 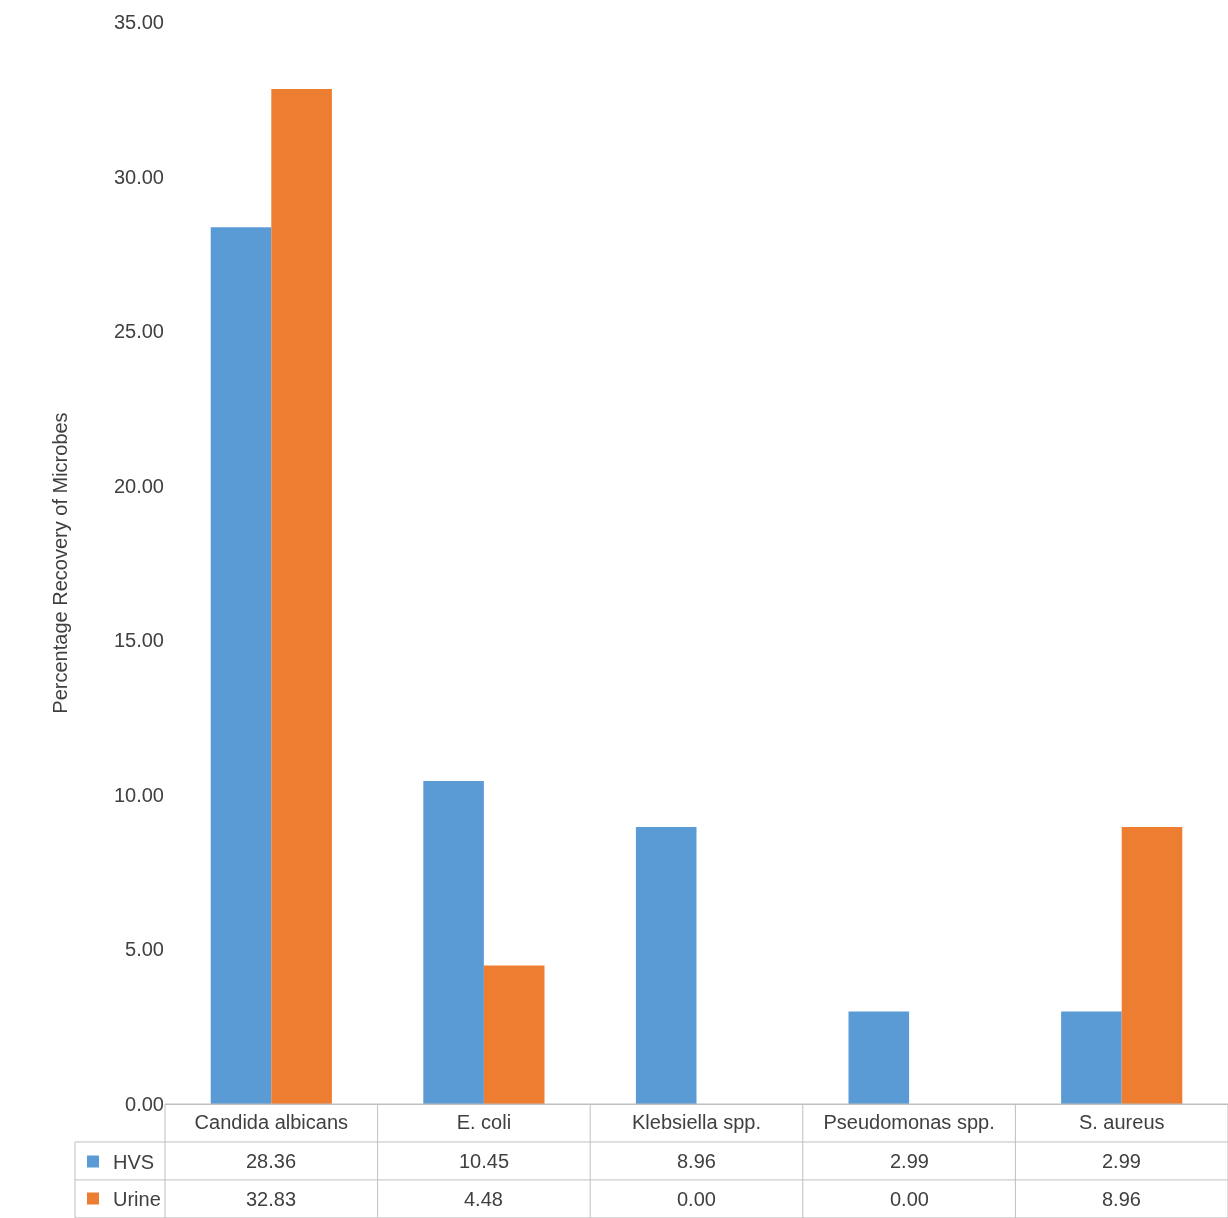 What do you see at coordinates (271, 1122) in the screenshot?
I see `x-tick-label: Candida albicans` at bounding box center [271, 1122].